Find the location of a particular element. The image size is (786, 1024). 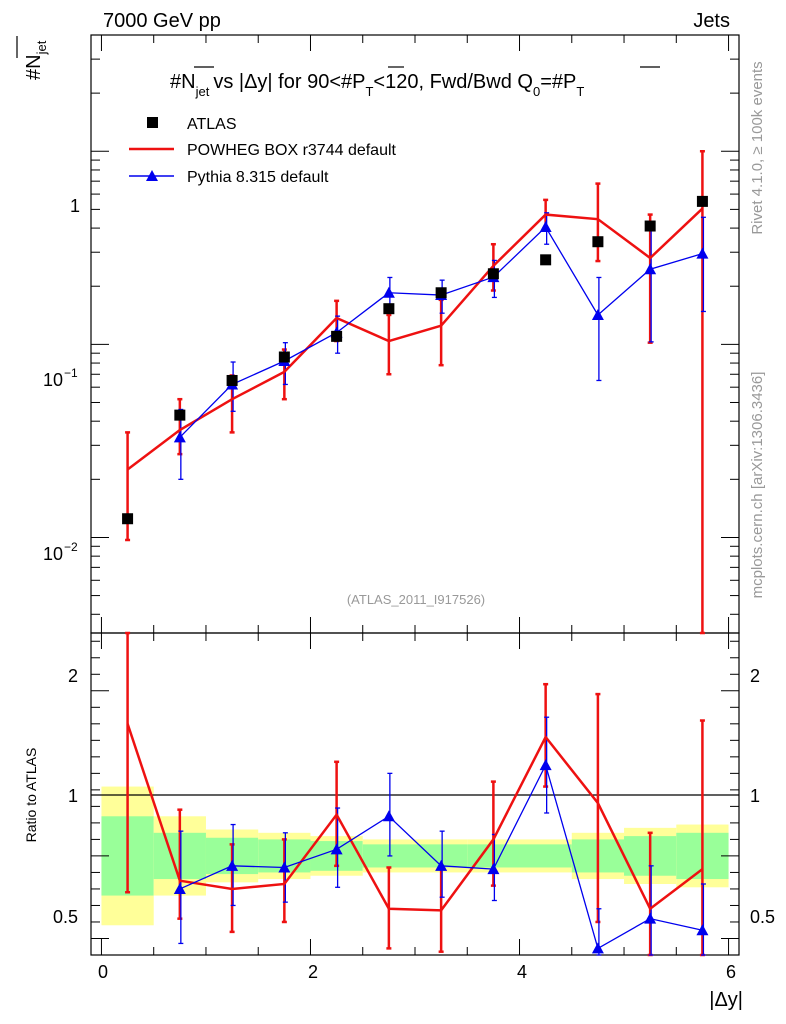

legend-atlas-label: ATLAS is located at coordinates (212, 124).